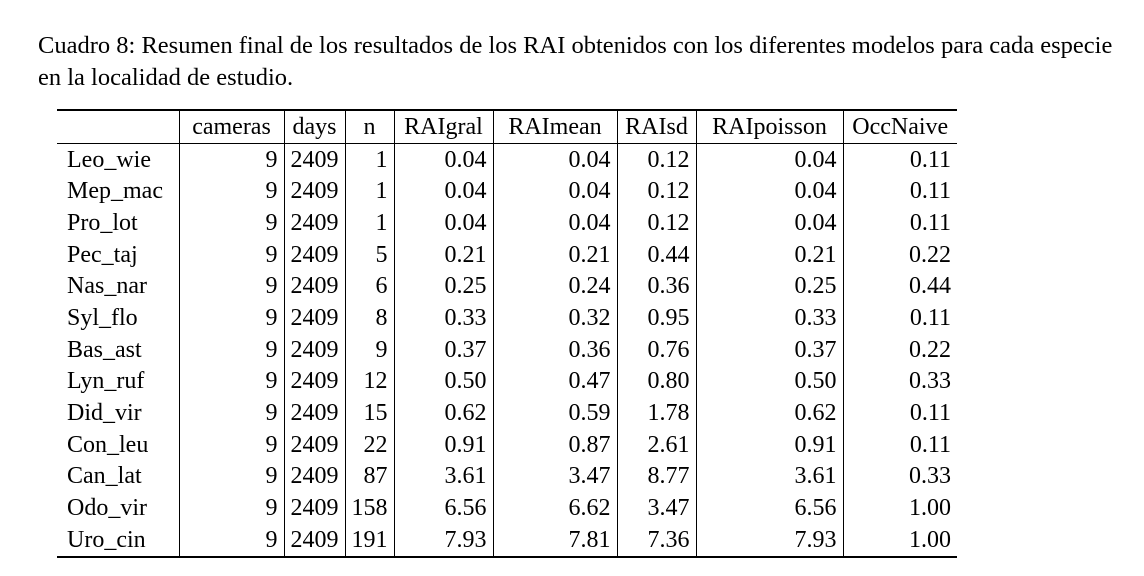 The width and height of the screenshot is (1144, 576). Describe the element at coordinates (507, 191) in the screenshot. I see `table-row: Mep_mac 9 2409 1 0.04 0.04 0.12 0.04 0.11` at that location.